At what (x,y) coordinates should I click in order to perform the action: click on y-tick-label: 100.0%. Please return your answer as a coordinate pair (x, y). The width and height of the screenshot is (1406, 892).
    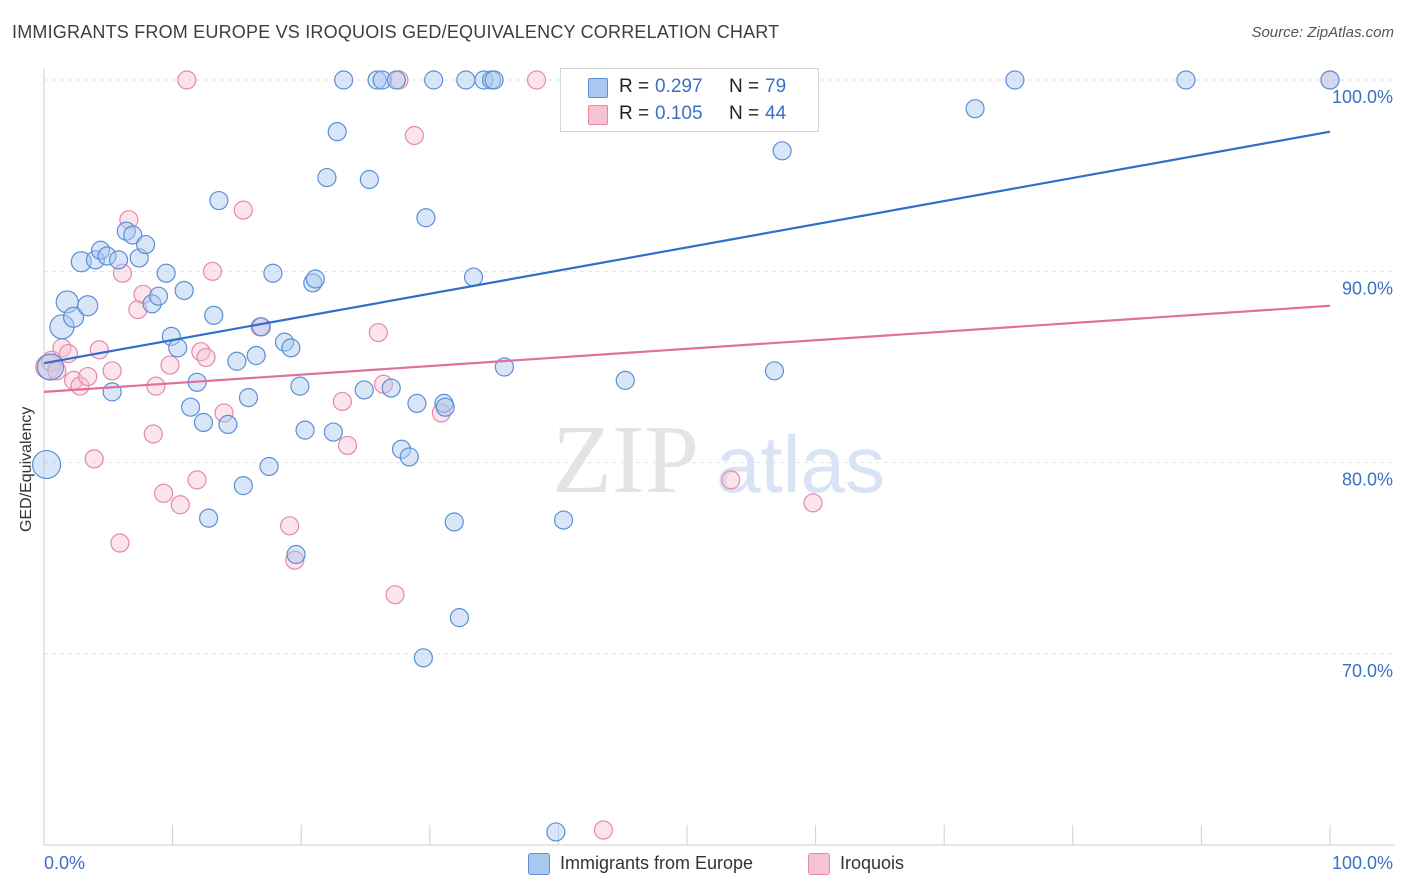
    Looking at the image, I should click on (1362, 97).